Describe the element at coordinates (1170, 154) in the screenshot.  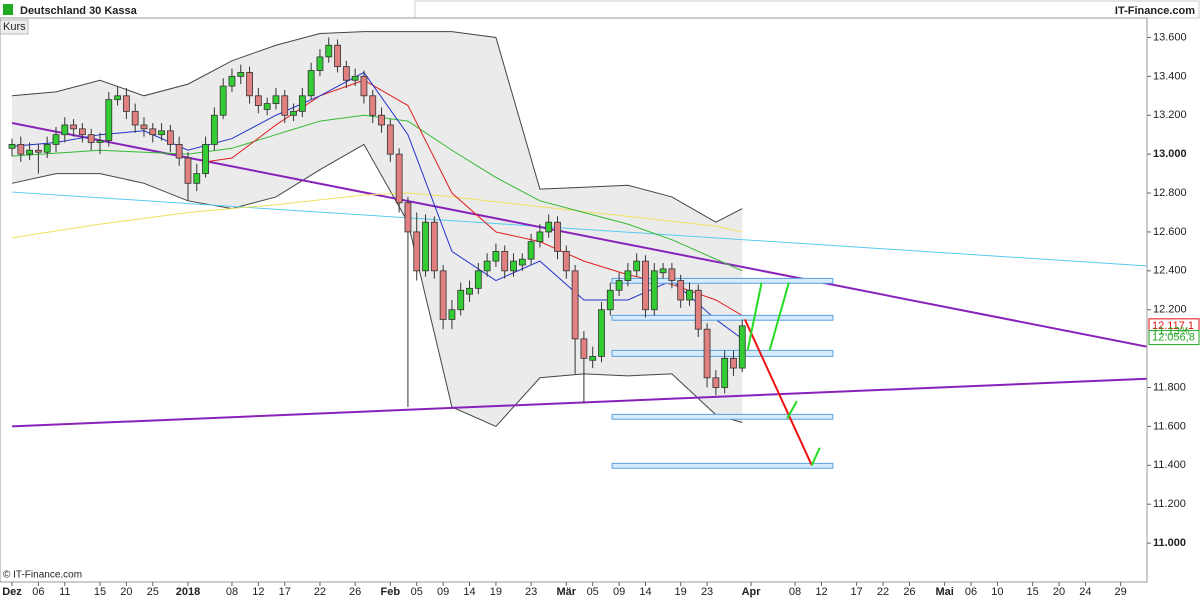
I see `y-tick-label: 13.000` at that location.